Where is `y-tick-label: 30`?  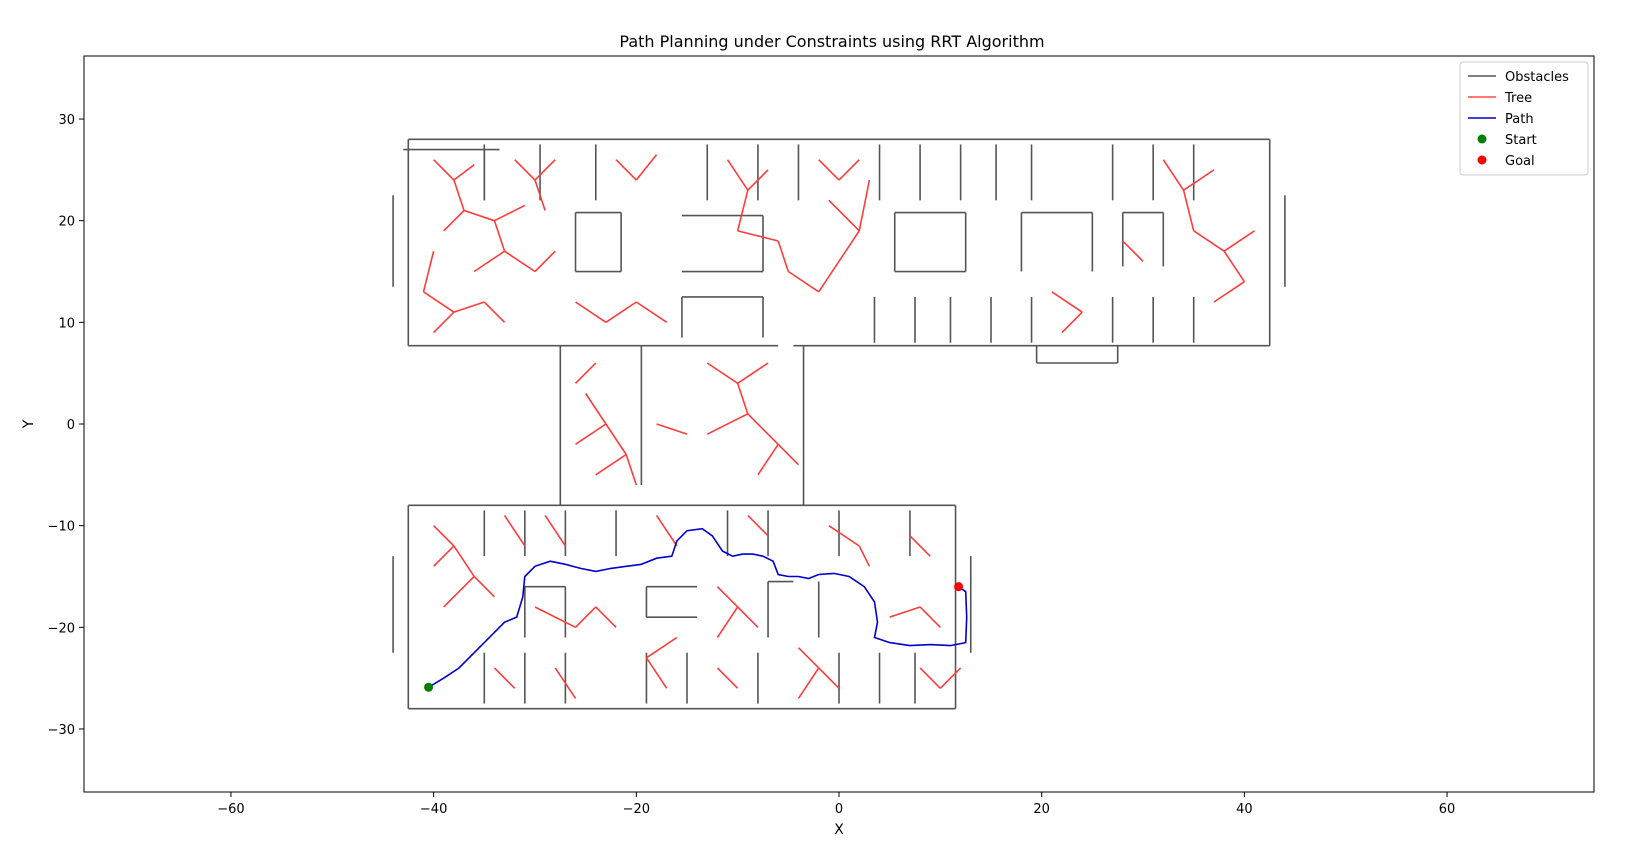 y-tick-label: 30 is located at coordinates (66, 120).